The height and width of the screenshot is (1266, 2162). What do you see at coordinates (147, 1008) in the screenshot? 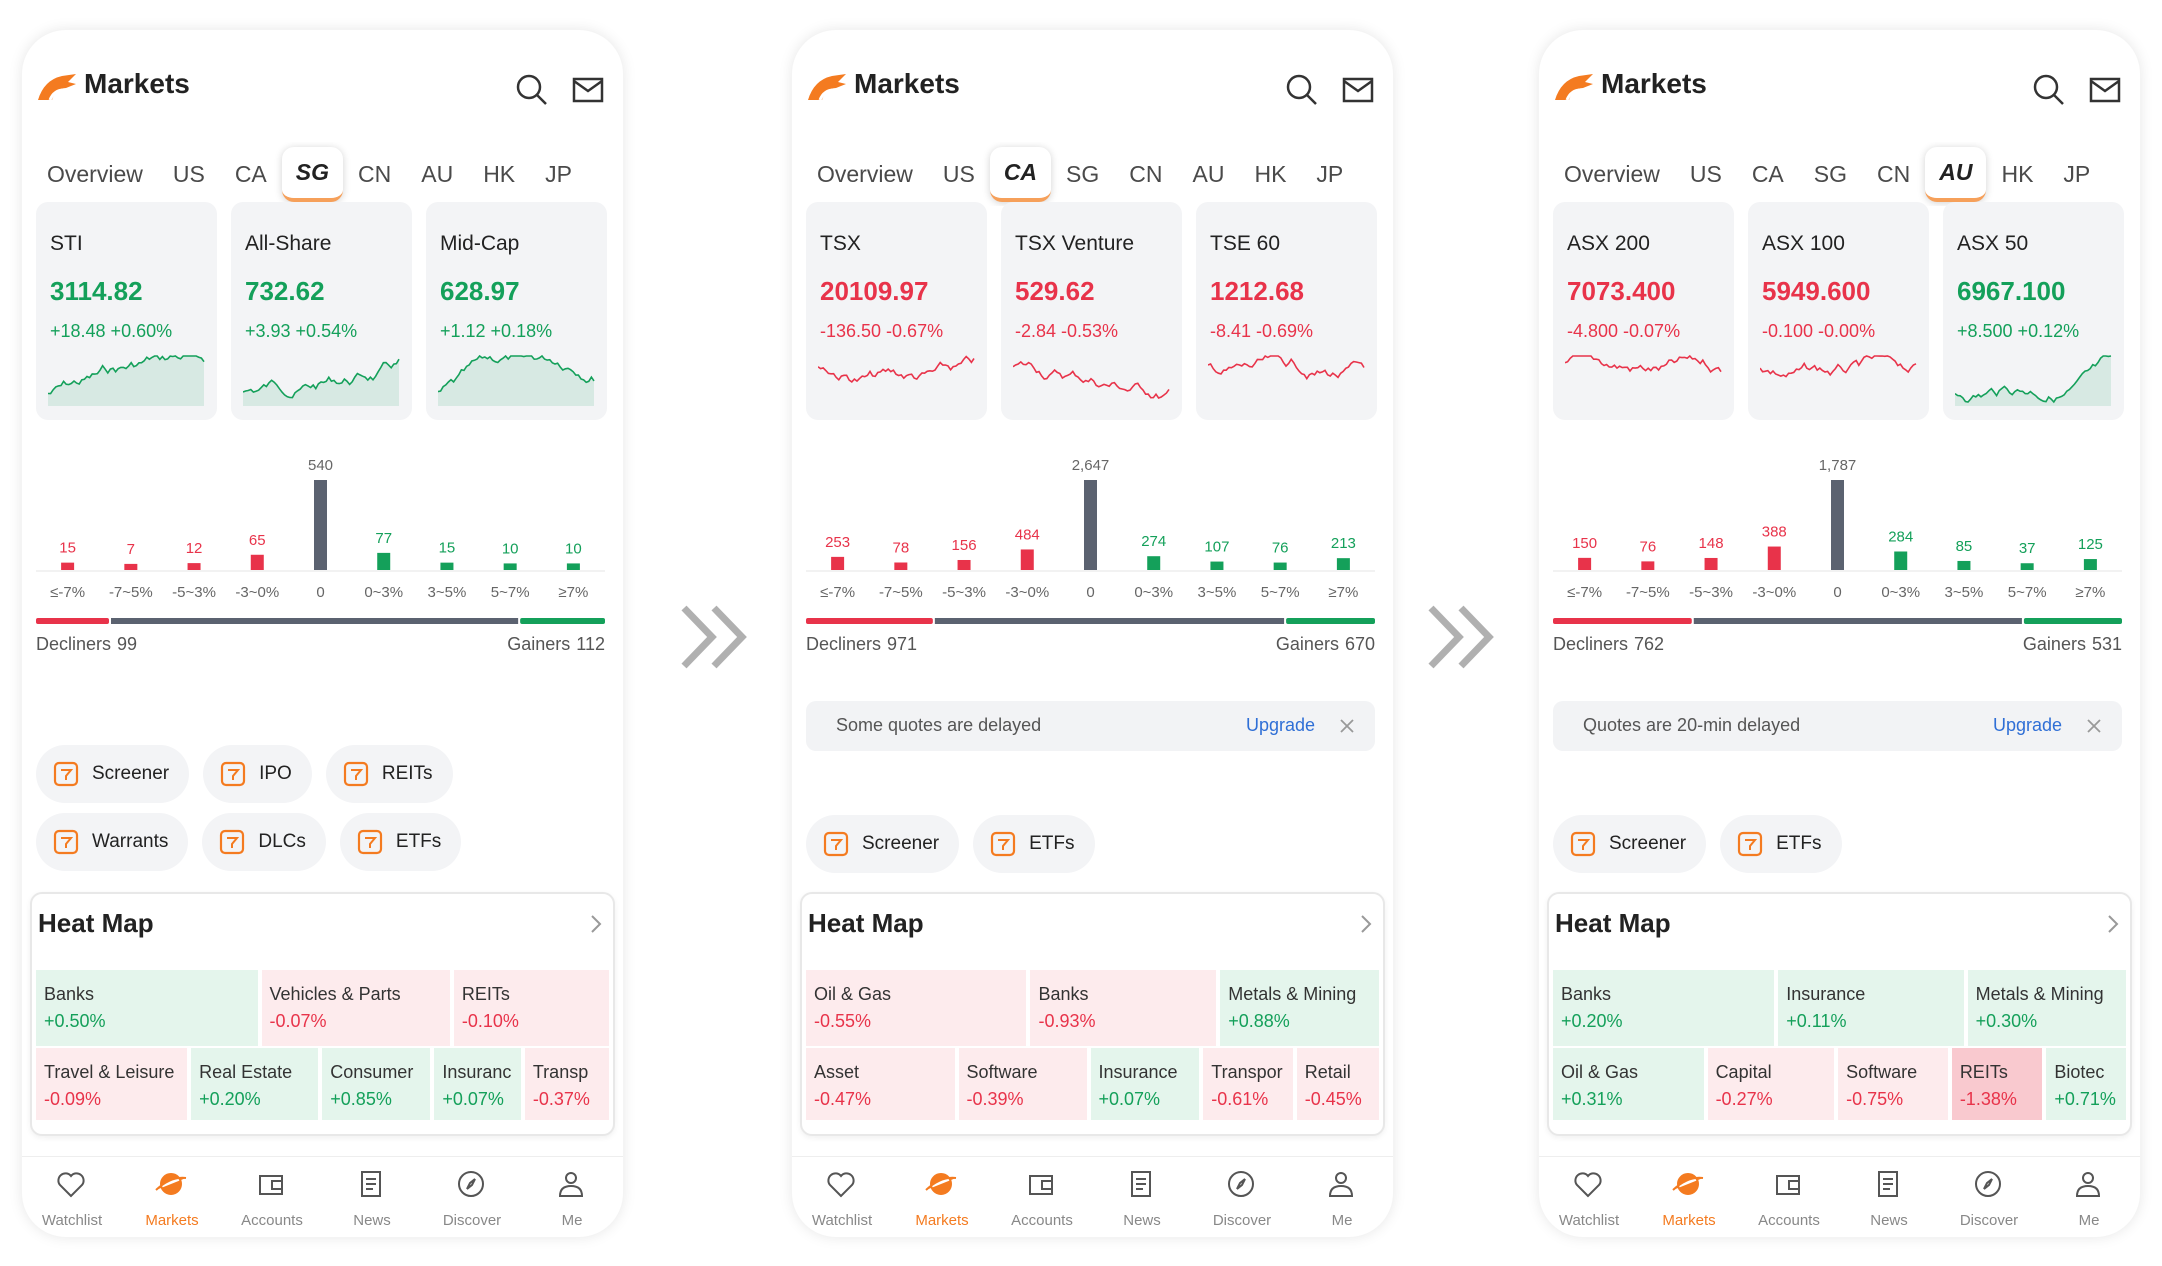
I see `heat-map-tile: Banks +0.50%` at bounding box center [147, 1008].